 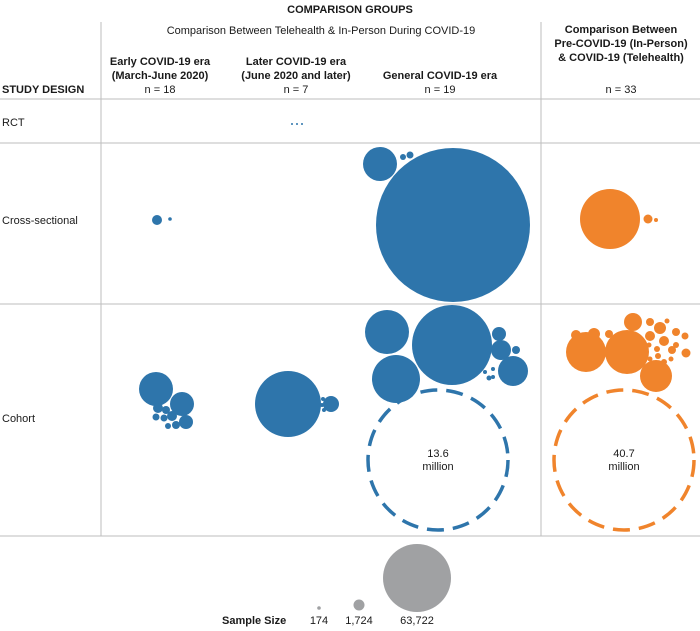 I want to click on rct-bubbles, so click(x=297, y=124).